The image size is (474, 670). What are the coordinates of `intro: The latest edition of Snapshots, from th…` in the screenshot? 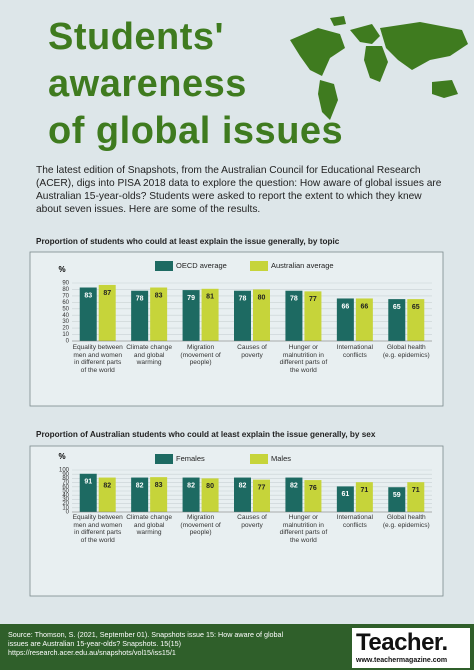 It's located at (239, 190).